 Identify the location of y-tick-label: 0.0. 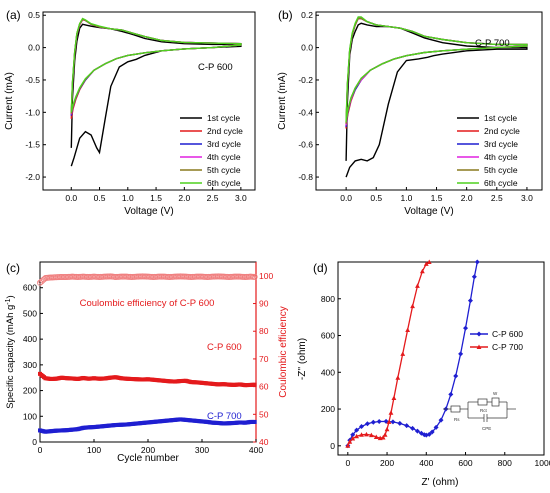
(34, 48).